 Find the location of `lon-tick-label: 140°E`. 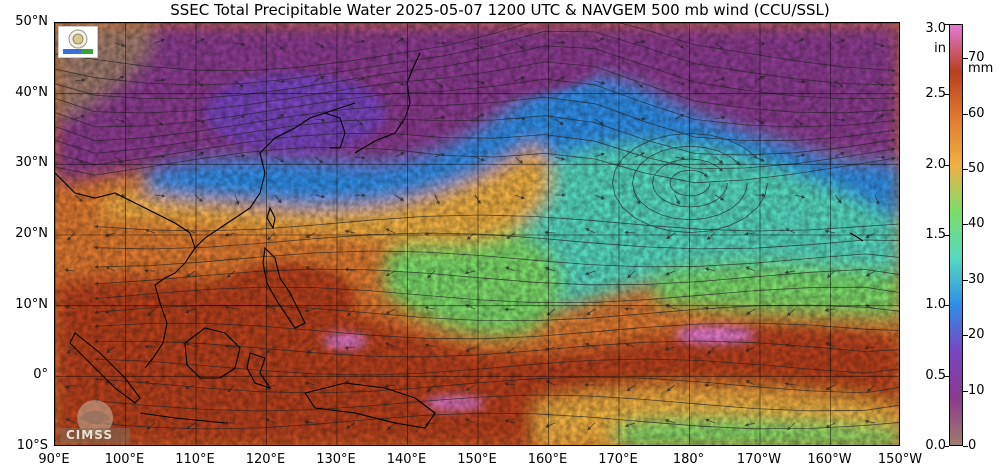

lon-tick-label: 140°E is located at coordinates (406, 459).